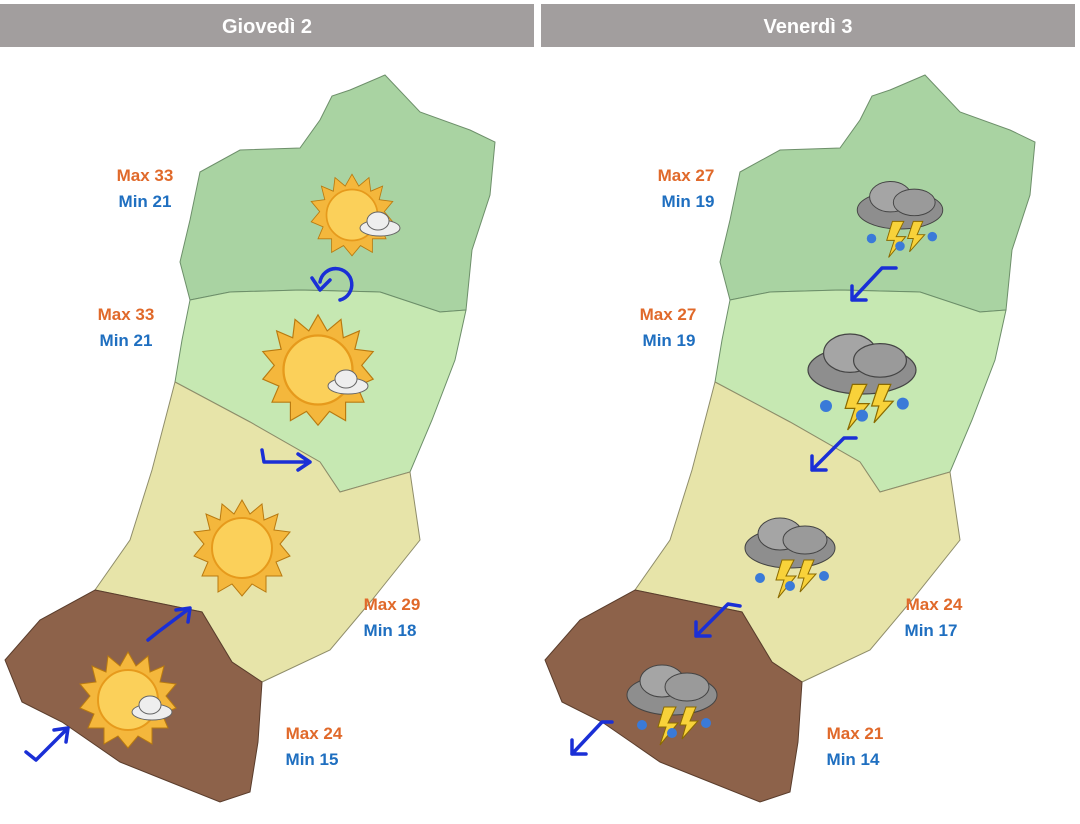 Image resolution: width=1080 pixels, height=824 pixels. Describe the element at coordinates (855, 733) in the screenshot. I see `max-temp: Max 21` at that location.